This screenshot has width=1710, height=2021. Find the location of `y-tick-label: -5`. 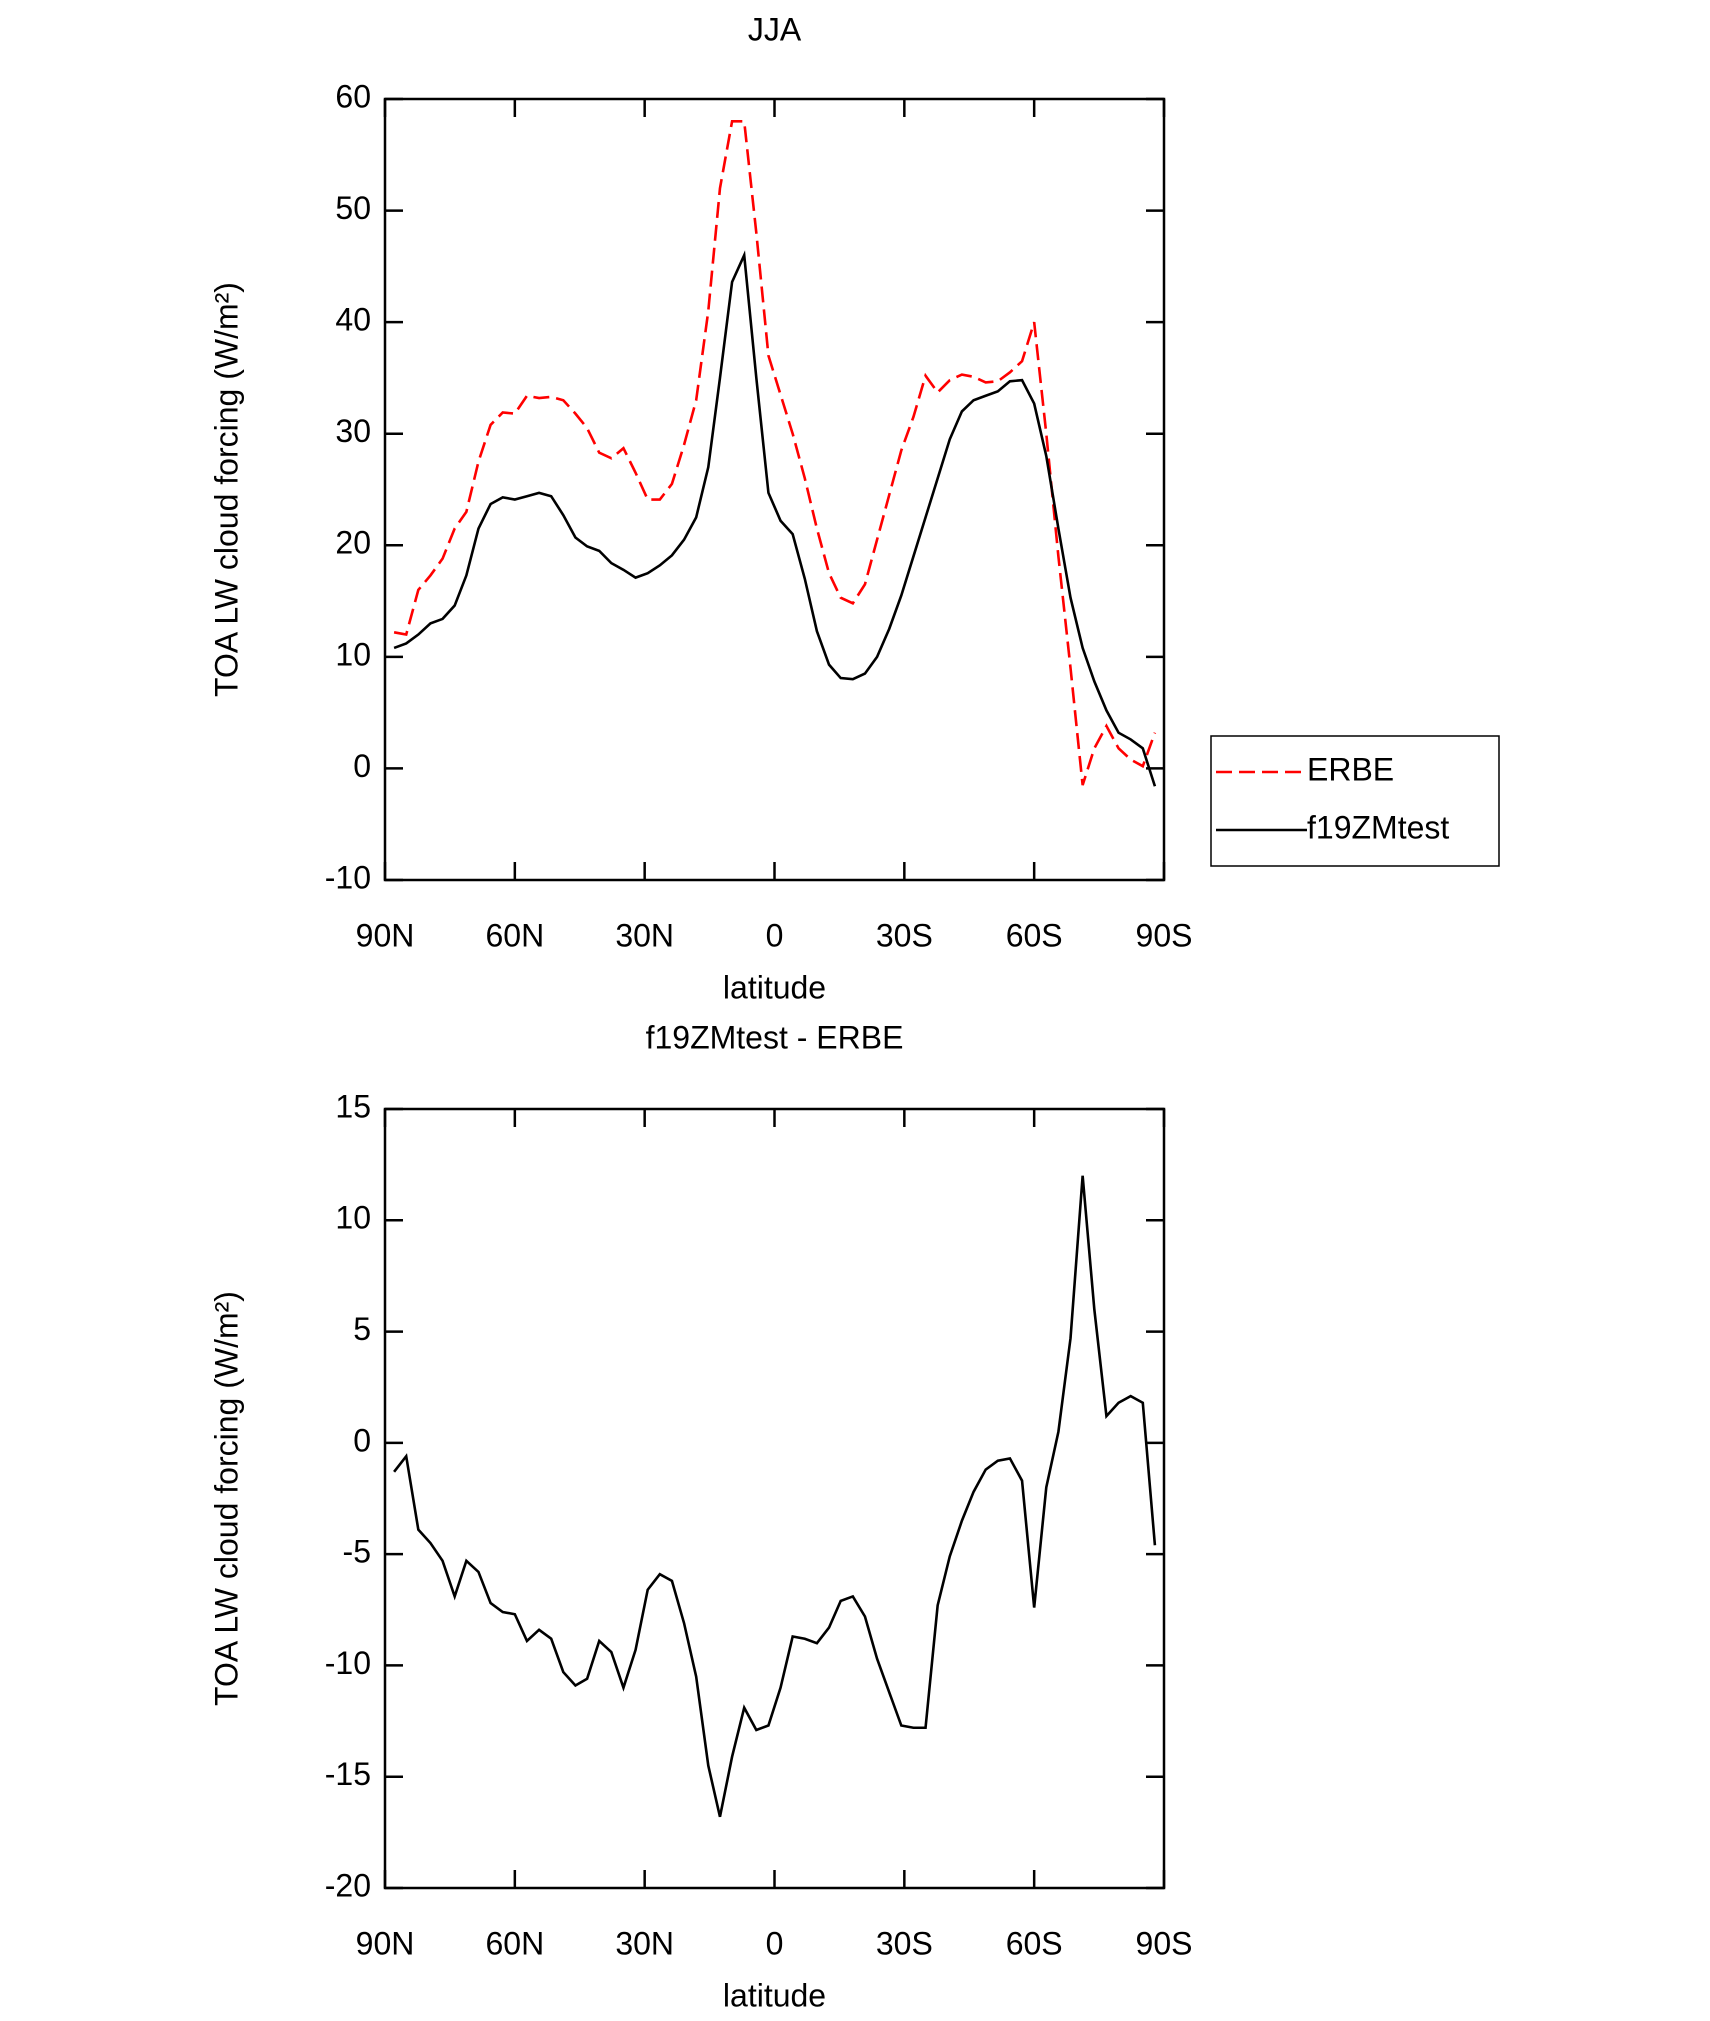

y-tick-label: -5 is located at coordinates (357, 1552).